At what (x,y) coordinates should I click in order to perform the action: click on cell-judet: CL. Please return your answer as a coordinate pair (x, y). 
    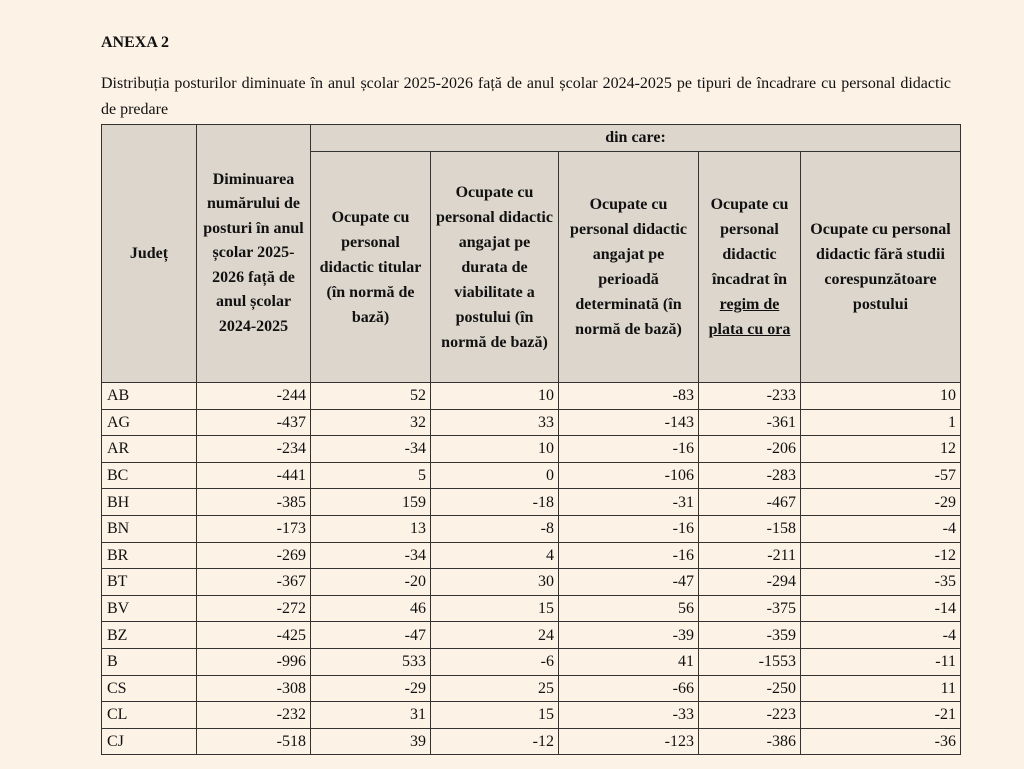
    Looking at the image, I should click on (149, 715).